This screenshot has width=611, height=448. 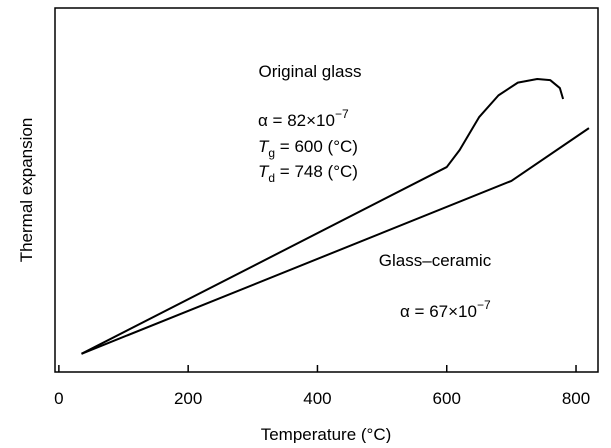 I want to click on x-tick-label: 800, so click(x=576, y=398).